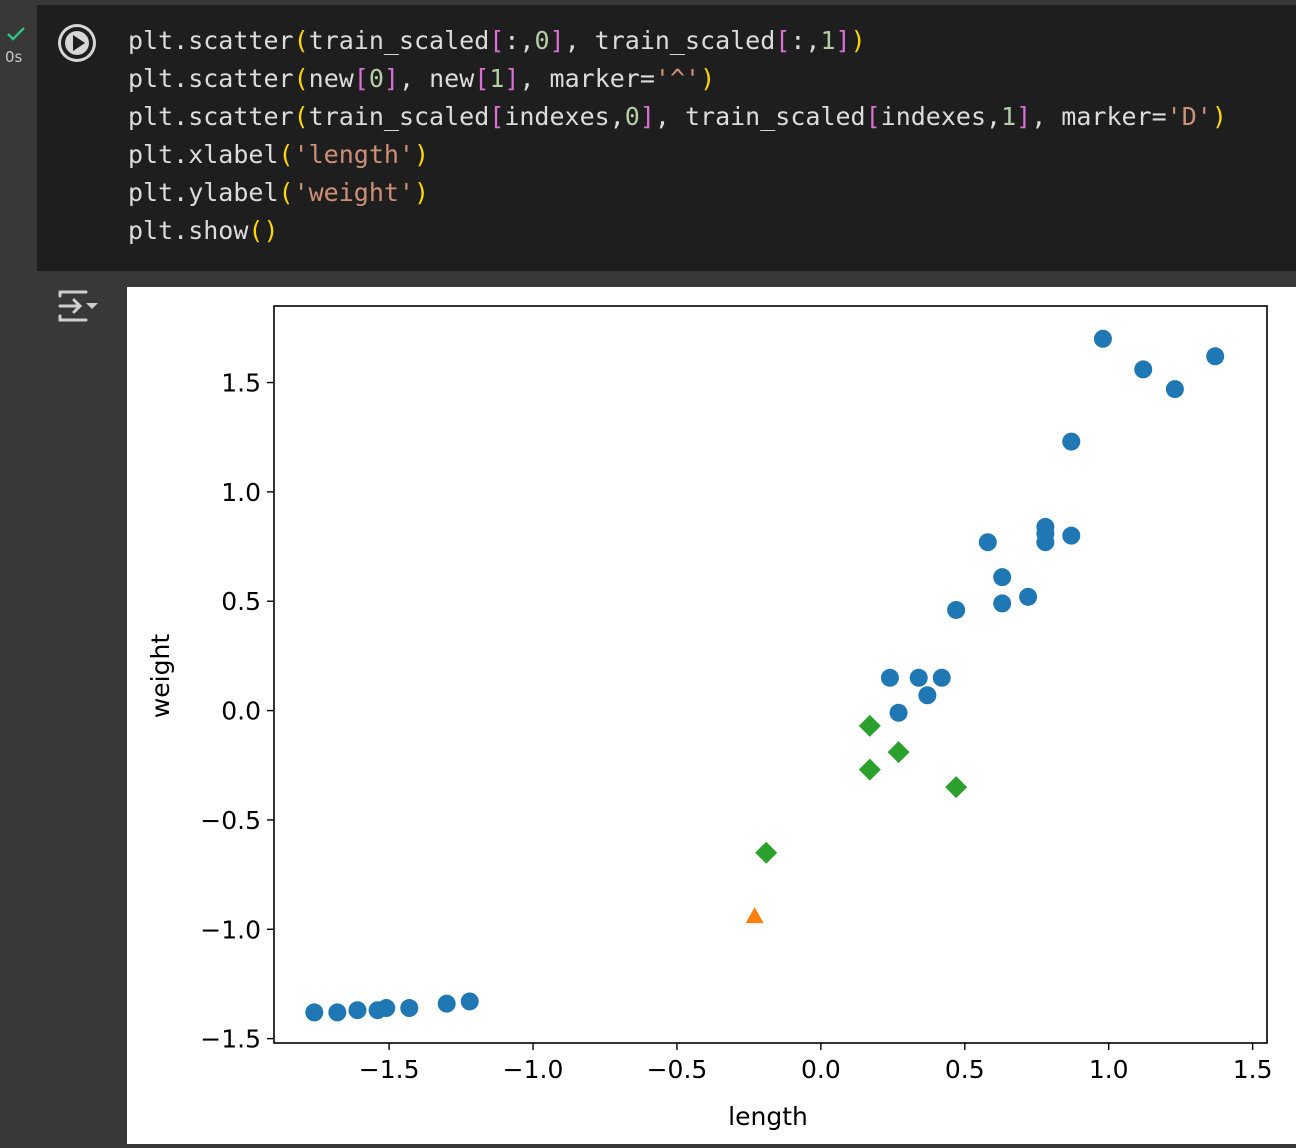 Image resolution: width=1296 pixels, height=1148 pixels. I want to click on code-token: '^', so click(677, 78).